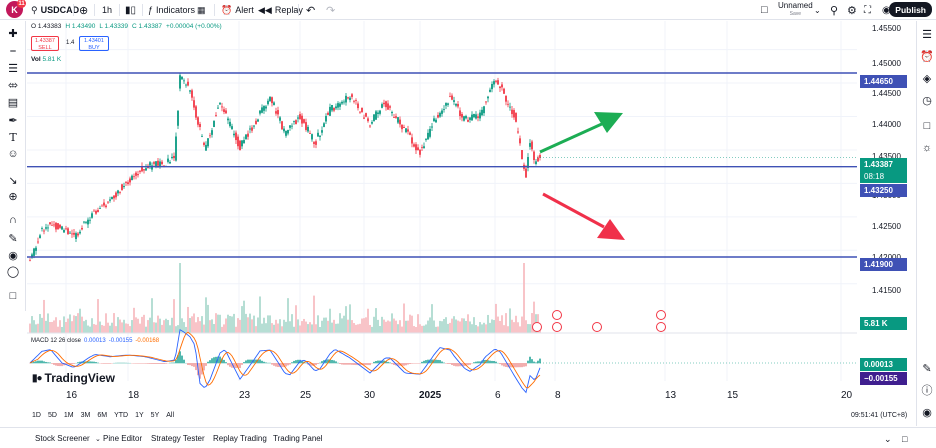 The image size is (936, 448). I want to click on event-marker, so click(597, 327).